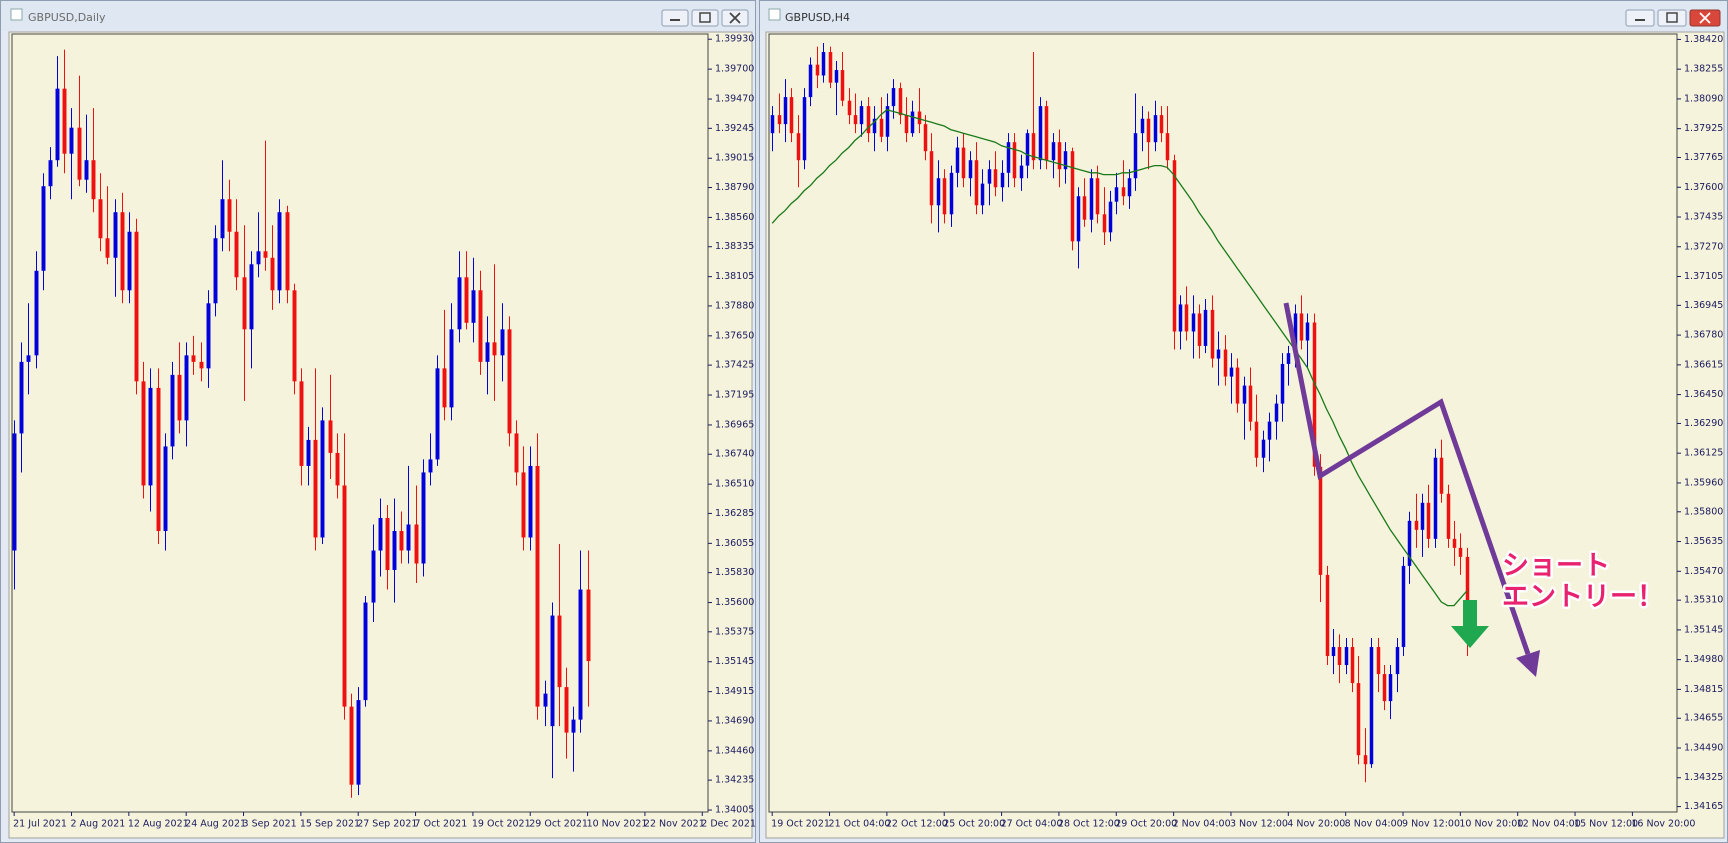  Describe the element at coordinates (734, 691) in the screenshot. I see `y-tick-label: 1.34915` at that location.